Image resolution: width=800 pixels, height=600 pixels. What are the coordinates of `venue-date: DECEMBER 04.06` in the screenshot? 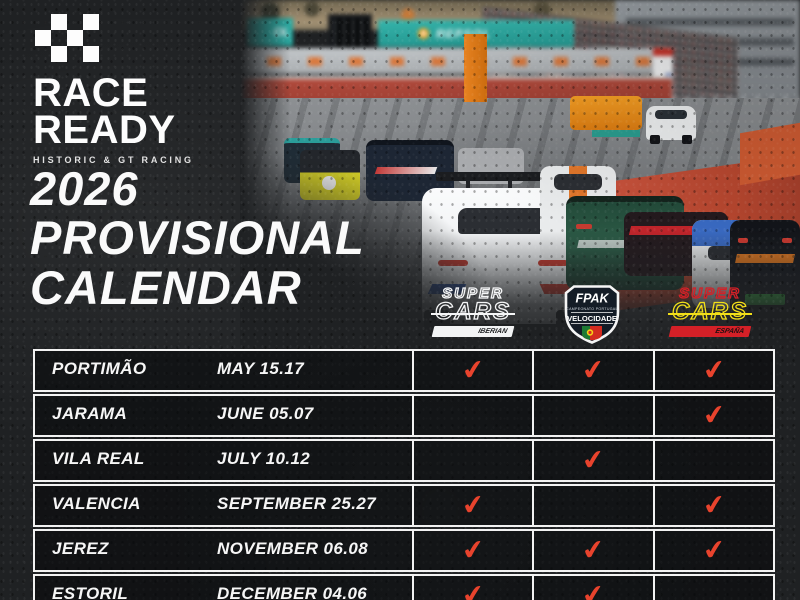 It's located at (292, 592).